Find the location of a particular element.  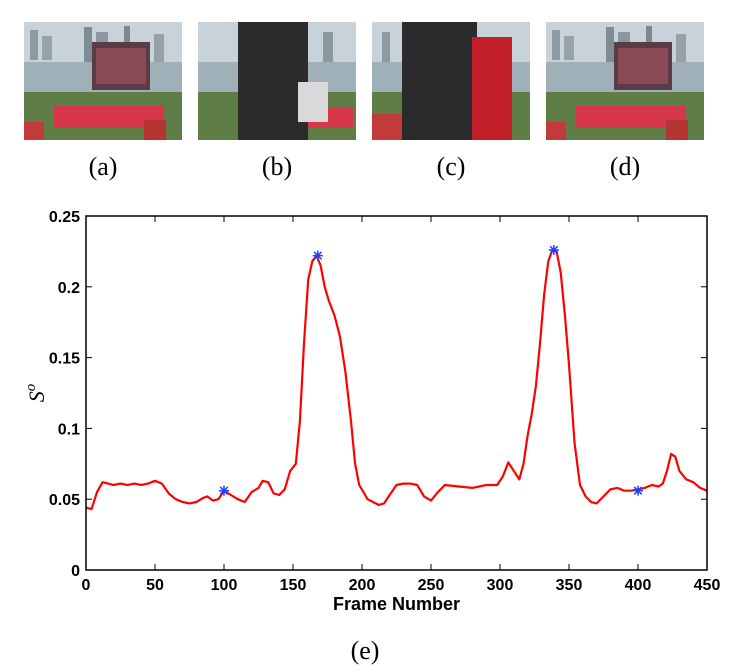

y-tick-label: 0.25 is located at coordinates (64, 217).